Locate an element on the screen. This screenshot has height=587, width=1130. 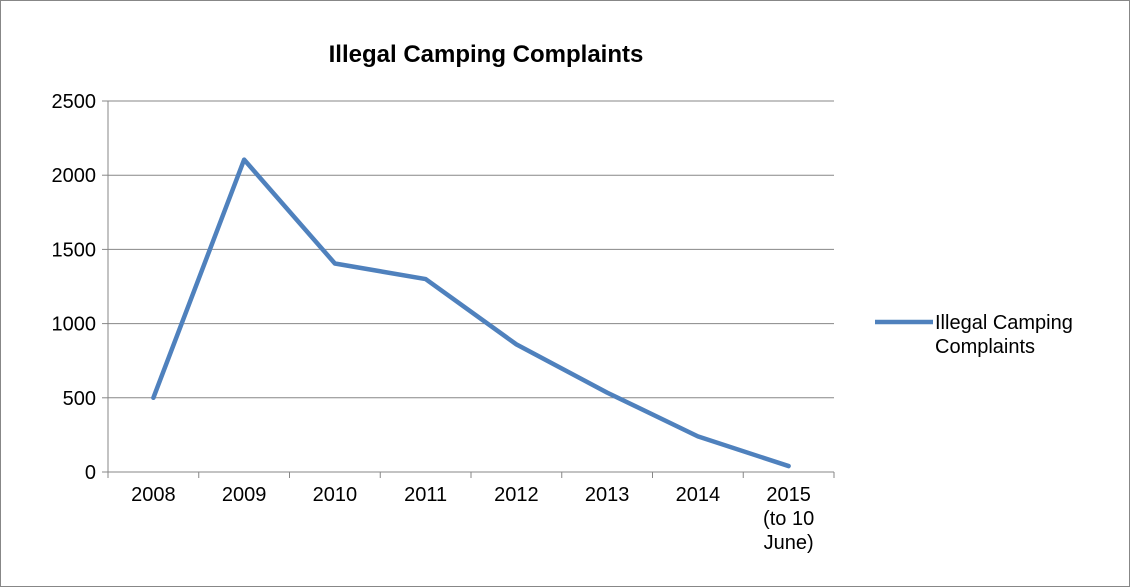
y-tick-label: 2000 is located at coordinates (74, 176).